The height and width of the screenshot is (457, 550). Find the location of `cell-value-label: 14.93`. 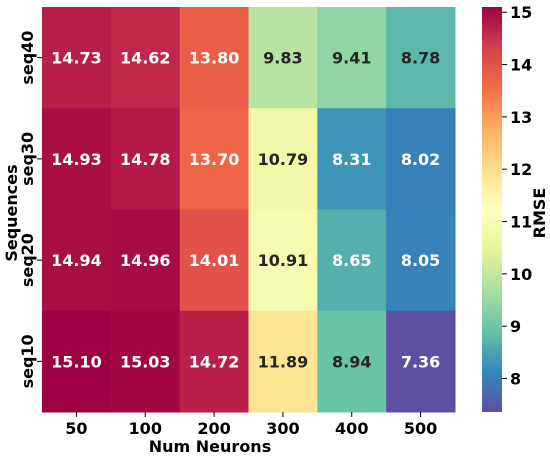

cell-value-label: 14.93 is located at coordinates (76, 159).